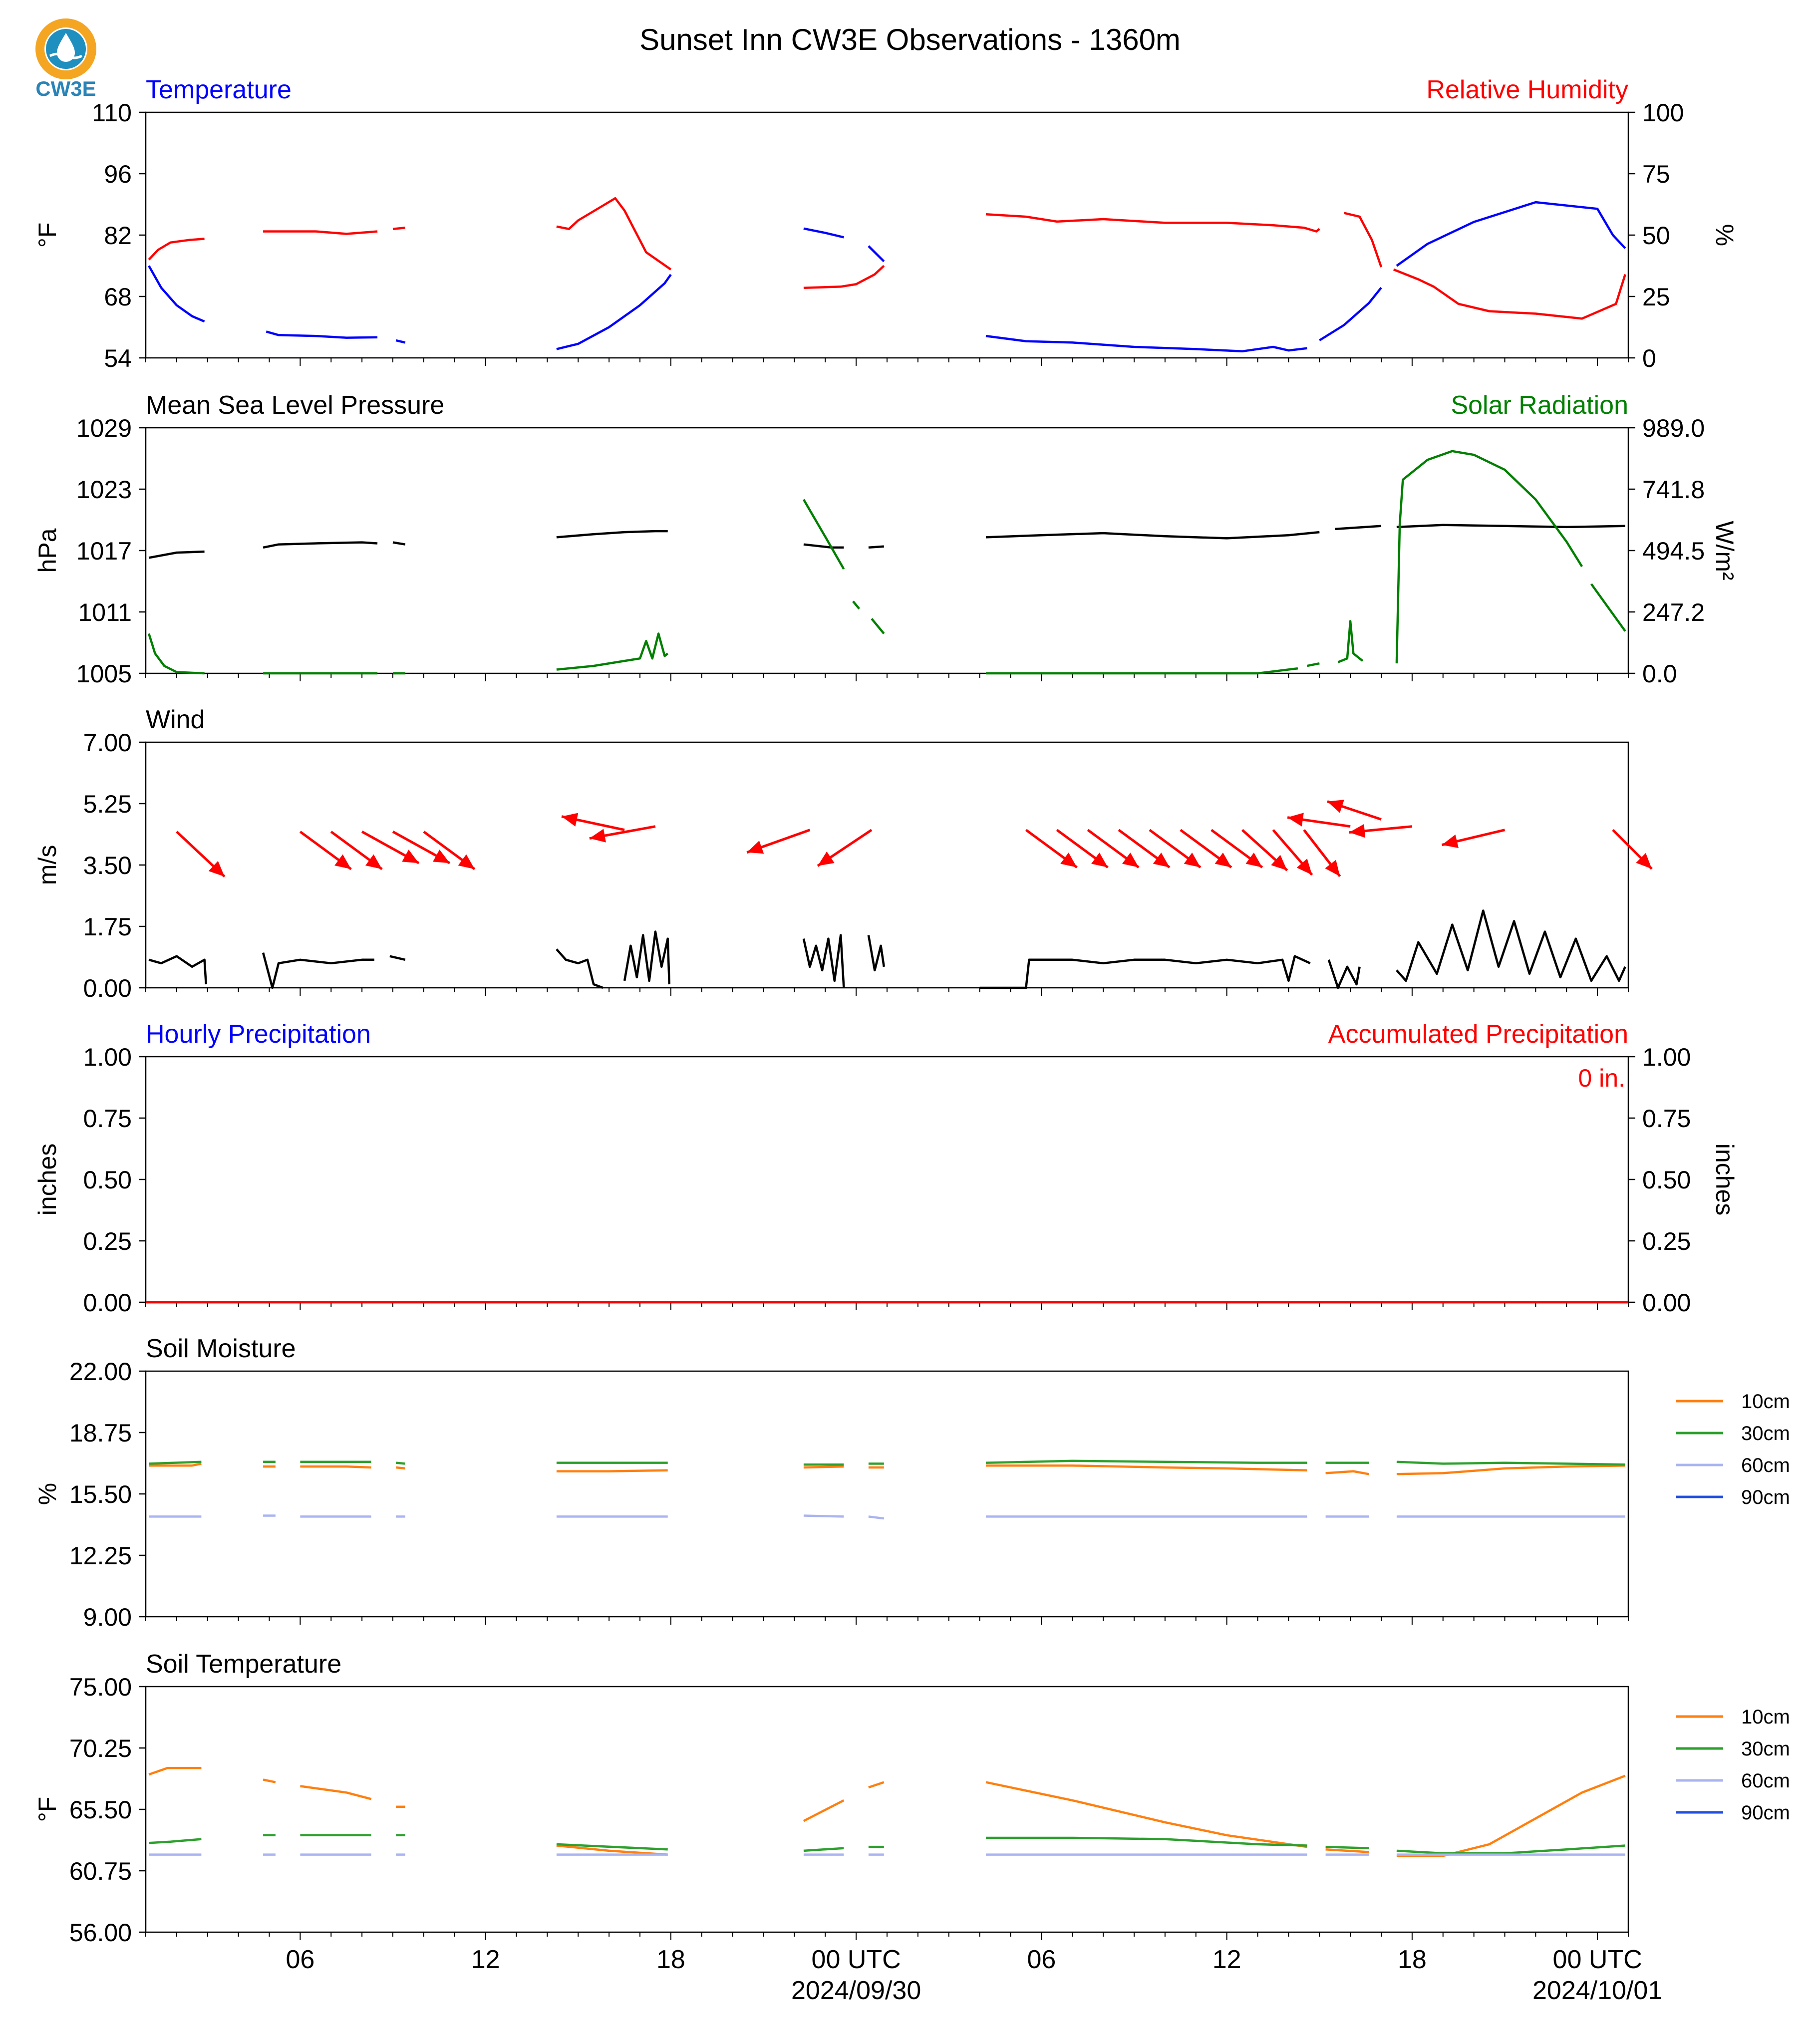  Describe the element at coordinates (100, 1687) in the screenshot. I see `y-tick-label: 75.00` at that location.